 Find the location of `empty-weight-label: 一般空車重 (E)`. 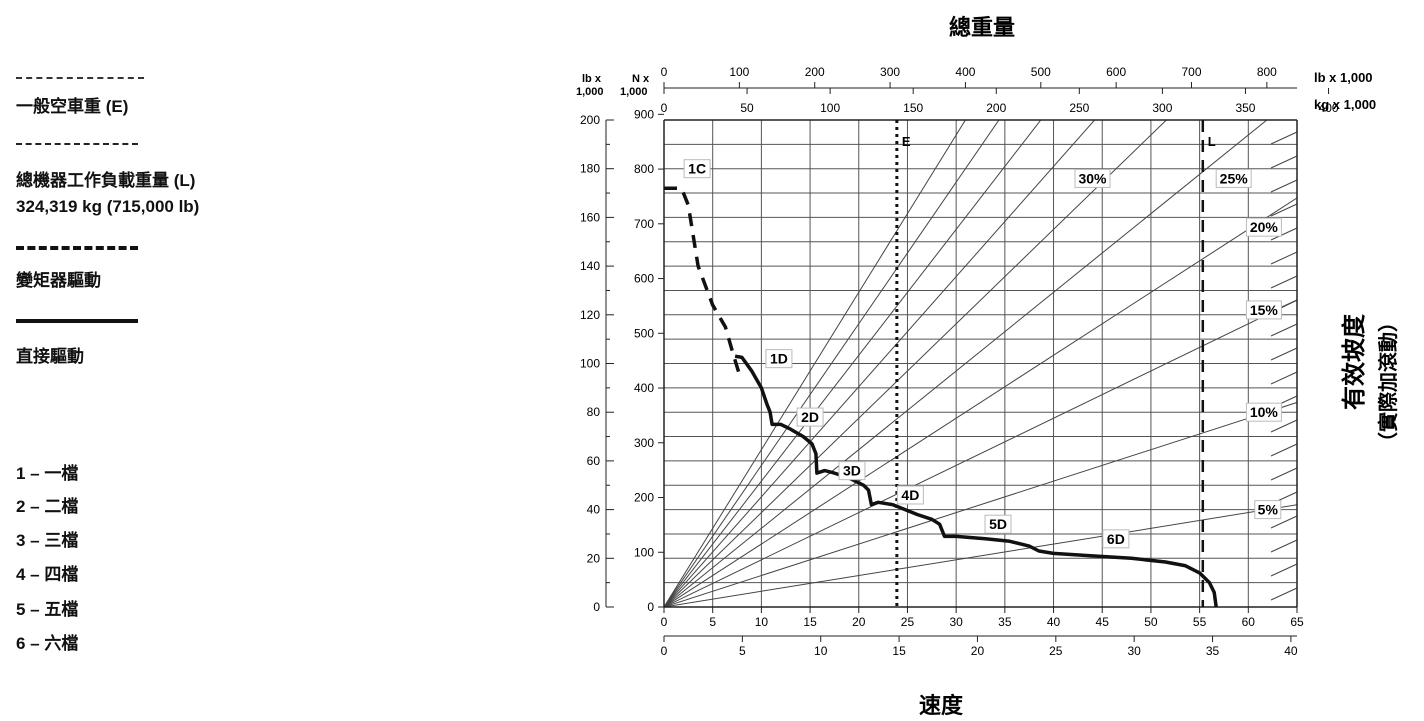

empty-weight-label: 一般空車重 (E) is located at coordinates (72, 106).